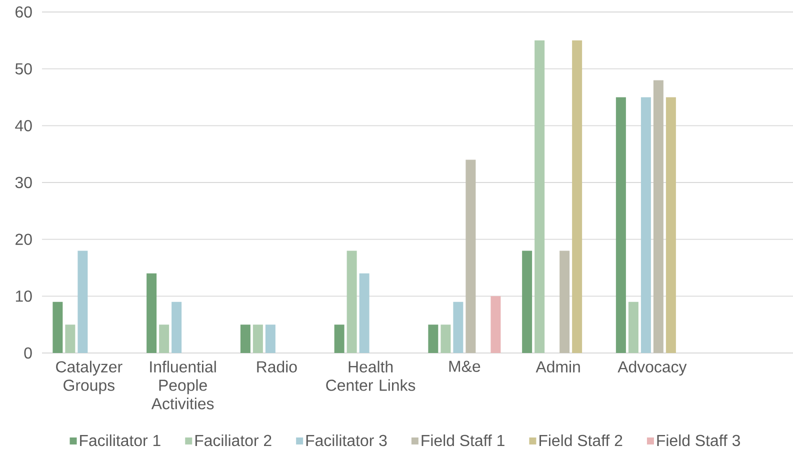  Describe the element at coordinates (120, 440) in the screenshot. I see `legend-label: Facilitator 1` at that location.